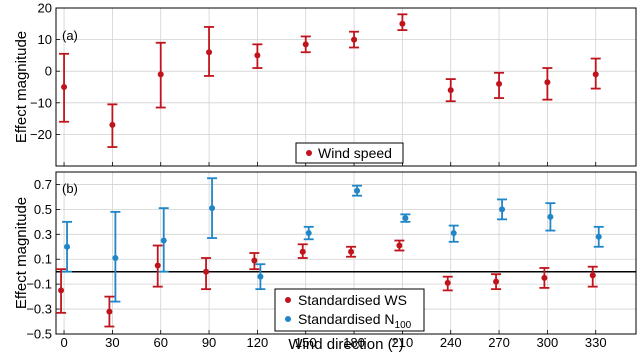 The height and width of the screenshot is (352, 641). What do you see at coordinates (39, 334) in the screenshot?
I see `y-tick-label-b-0: −0.5` at bounding box center [39, 334].